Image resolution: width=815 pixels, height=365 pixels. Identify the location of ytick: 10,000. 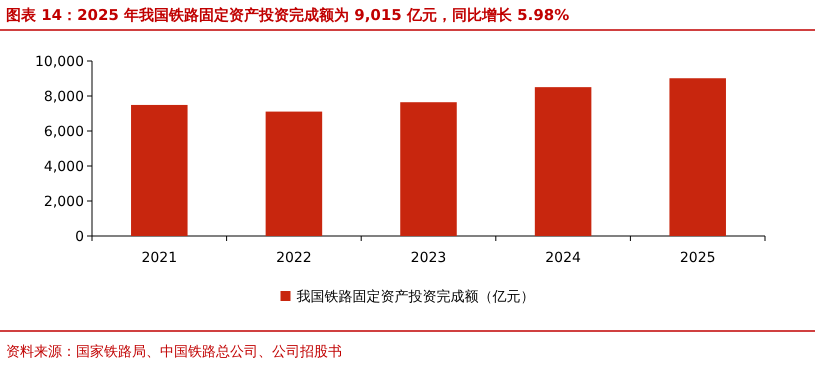
(59, 62).